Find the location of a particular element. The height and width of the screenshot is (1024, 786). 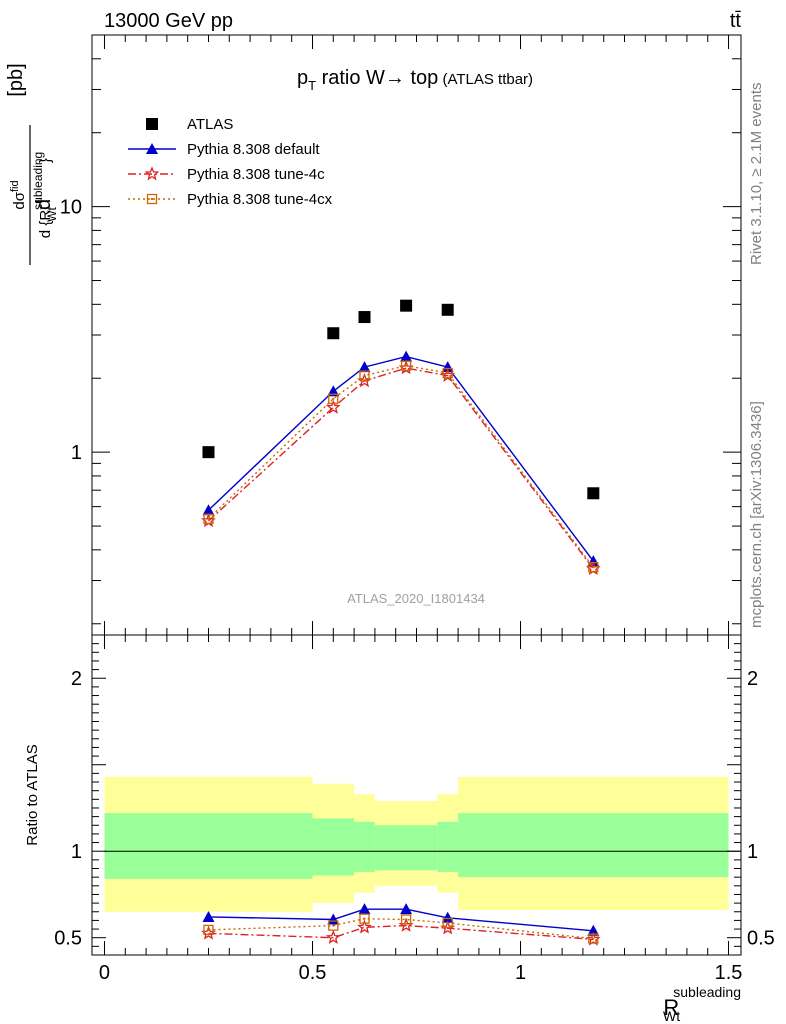

main-y-axis-label: d is located at coordinates (44, 204).